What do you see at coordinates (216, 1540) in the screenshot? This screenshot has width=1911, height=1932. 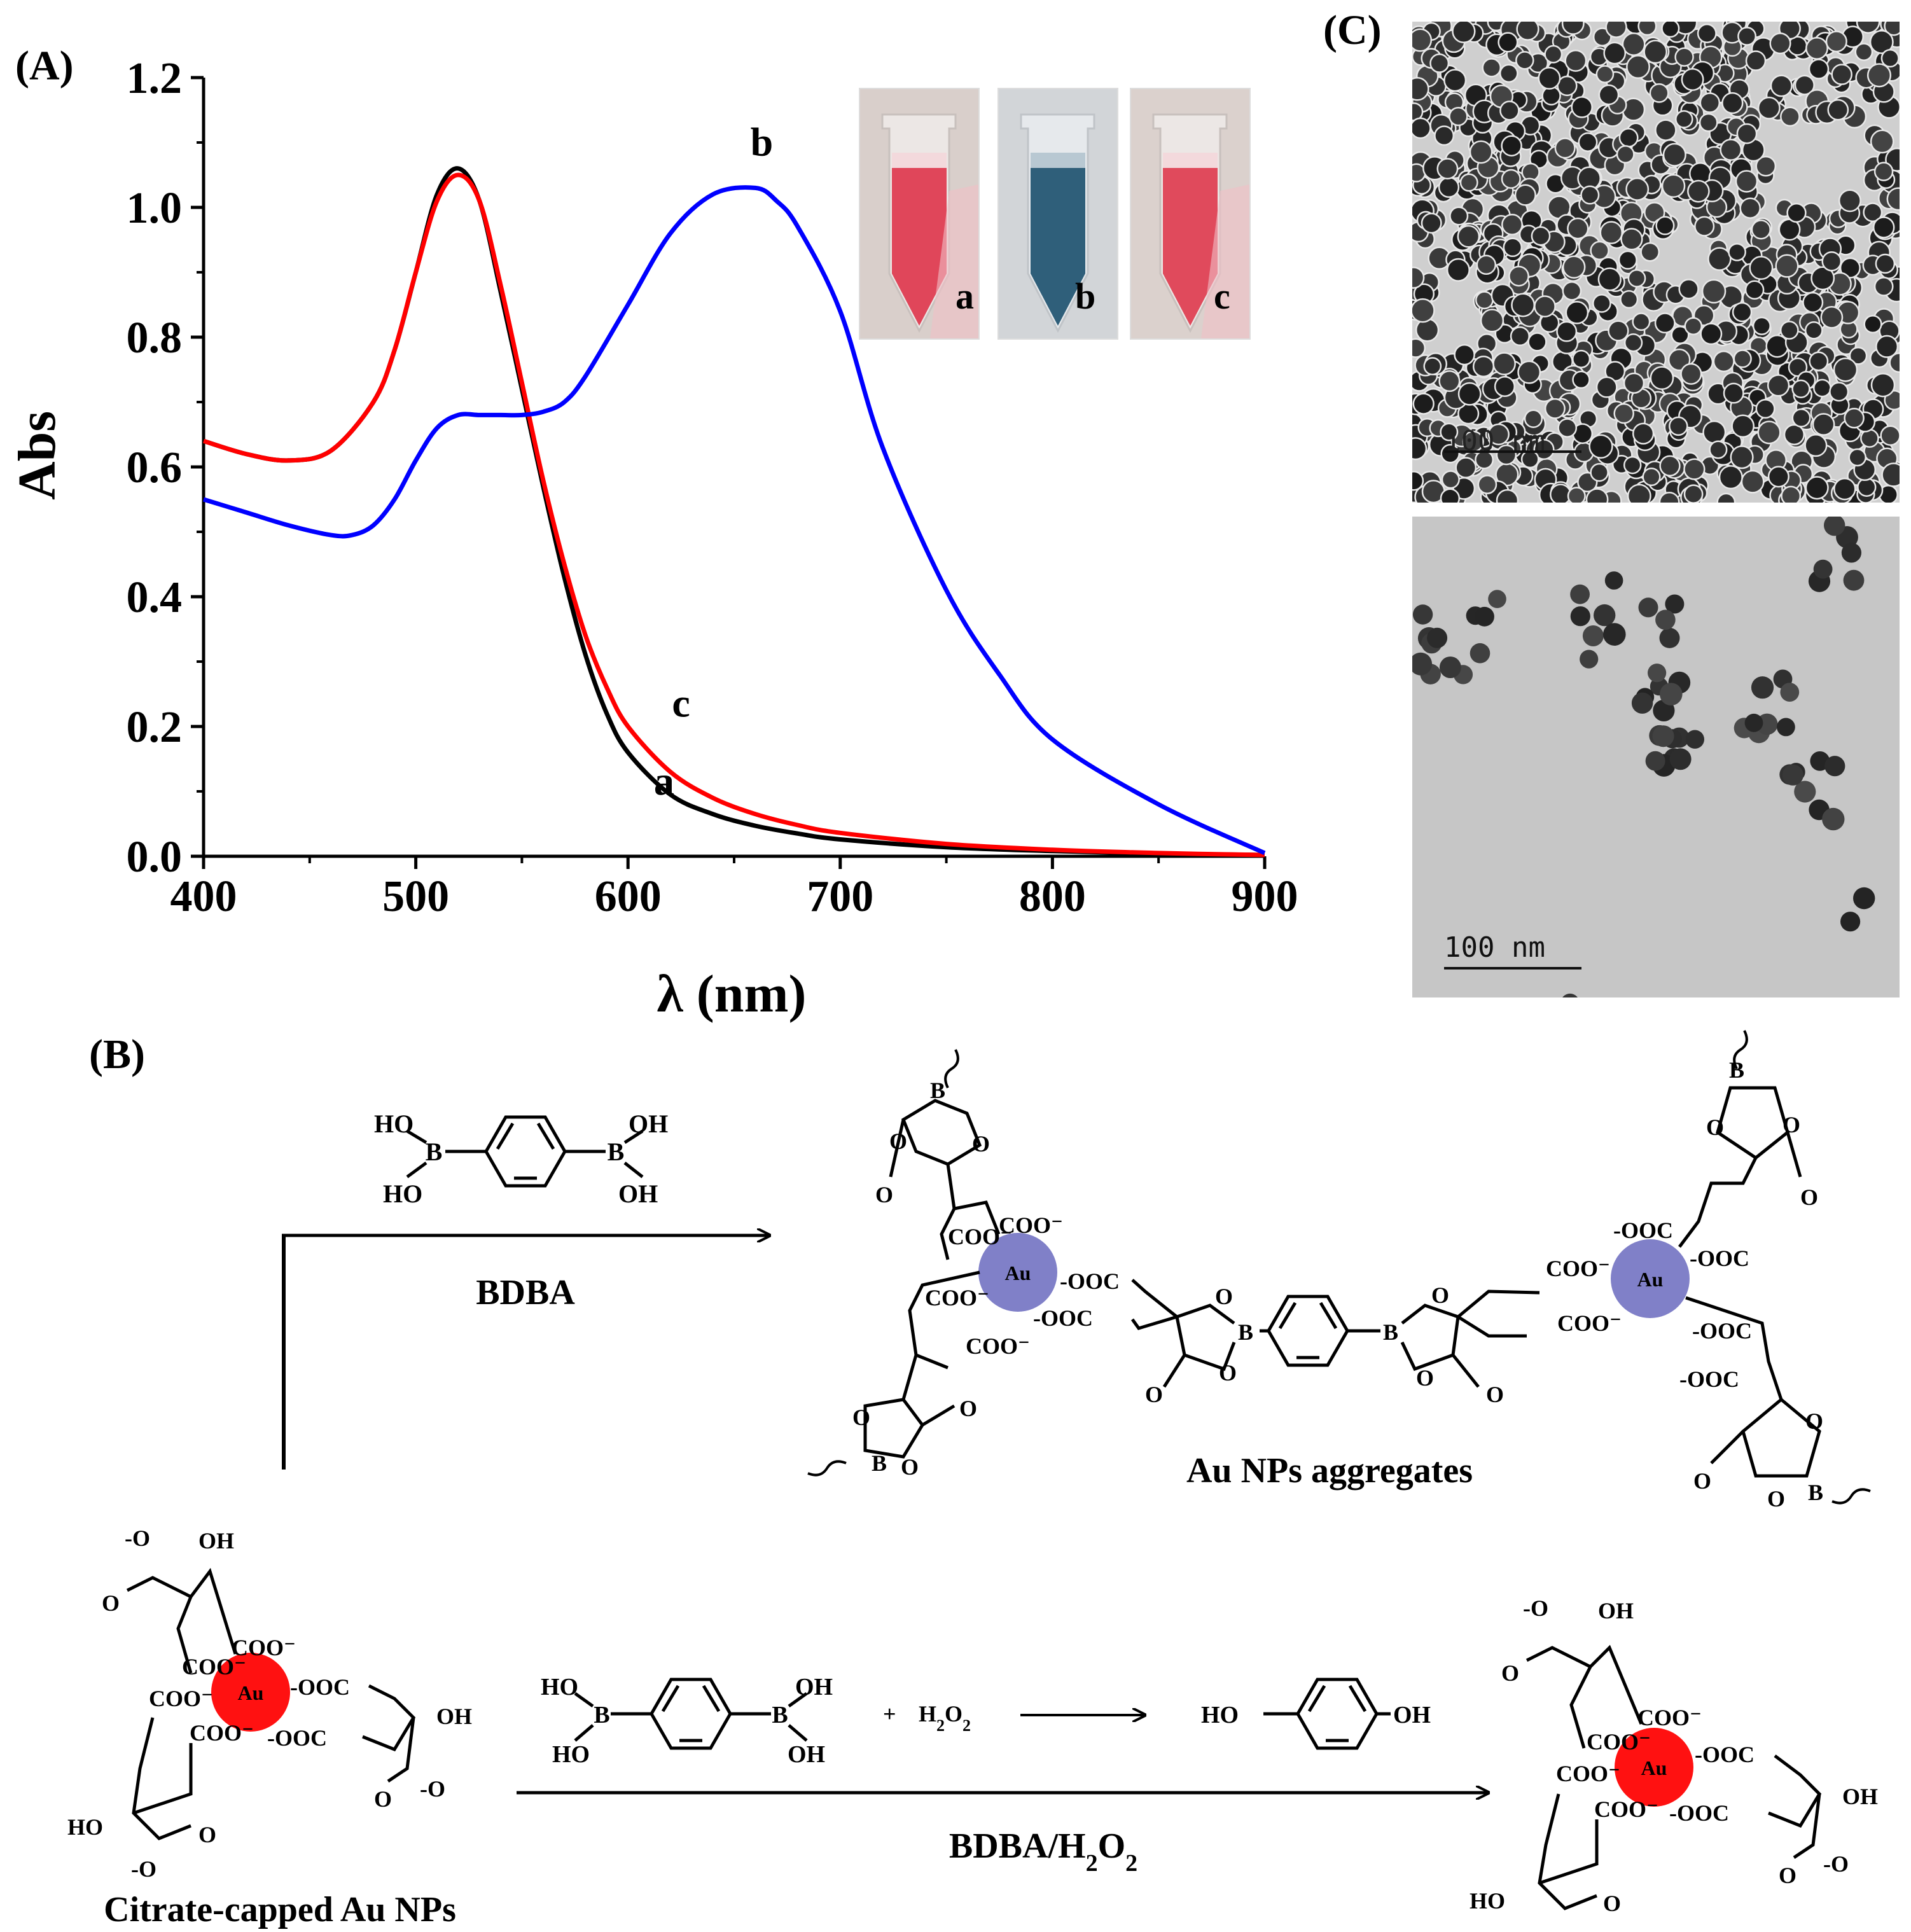 I see `cit-oh-1: OH` at bounding box center [216, 1540].